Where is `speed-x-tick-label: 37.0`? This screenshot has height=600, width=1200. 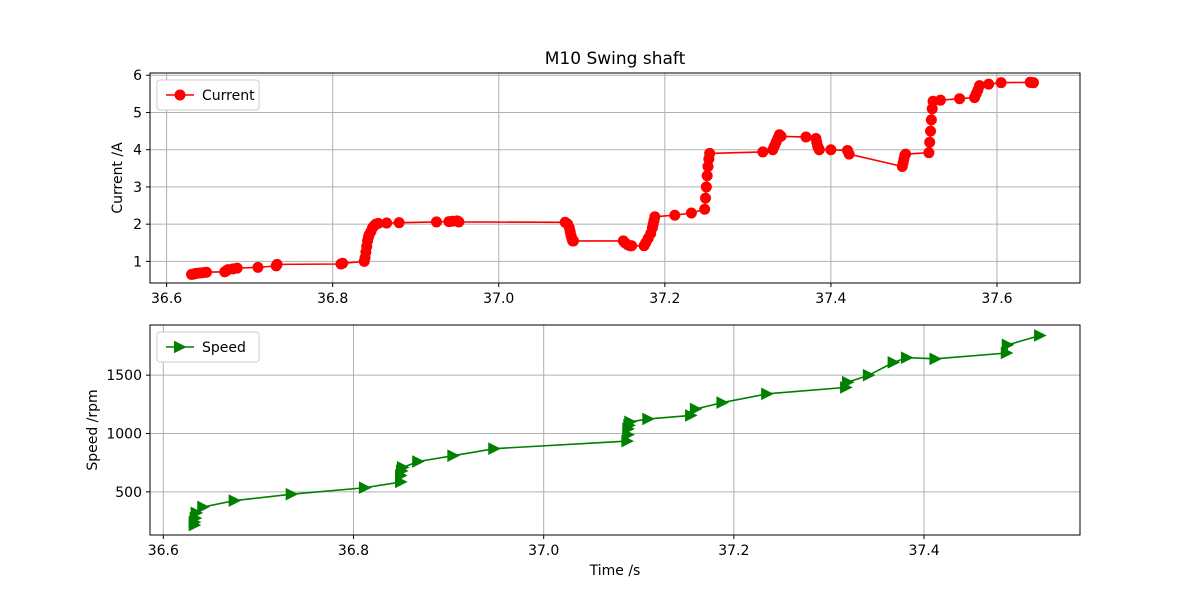
speed-x-tick-label: 37.0 is located at coordinates (543, 551).